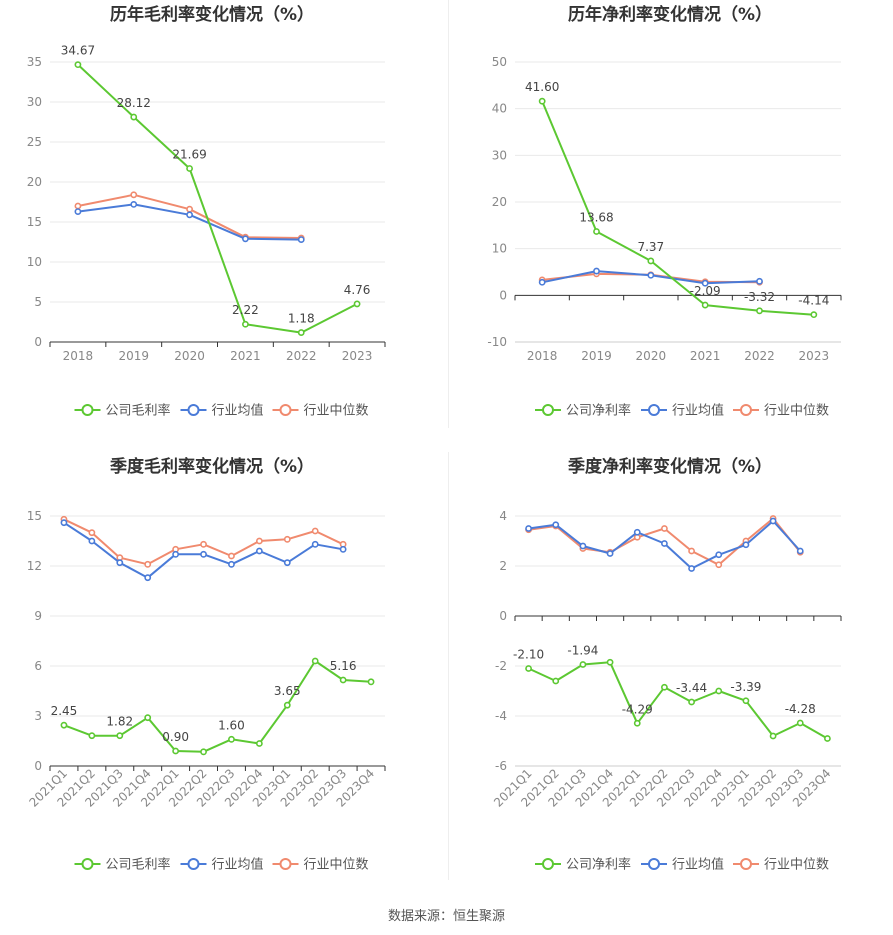 This screenshot has height=935, width=893. Describe the element at coordinates (499, 202) in the screenshot. I see `y-tick-label: 20` at that location.